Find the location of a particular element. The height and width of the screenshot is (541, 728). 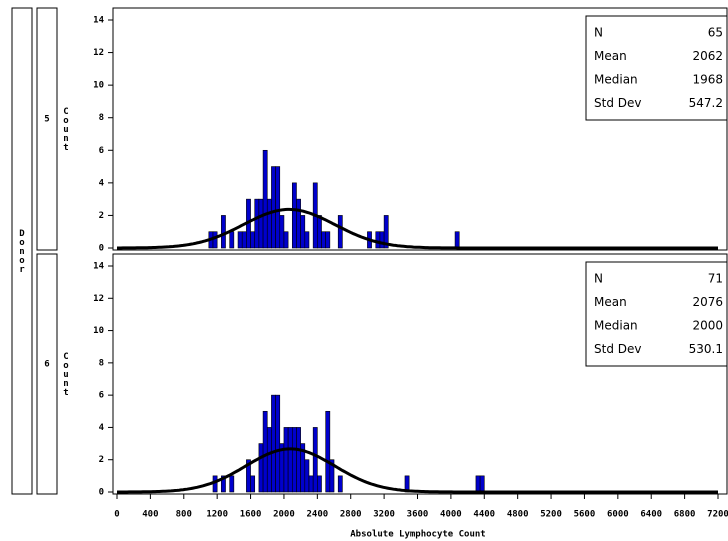

x-tick-label: 2400 is located at coordinates (317, 515).